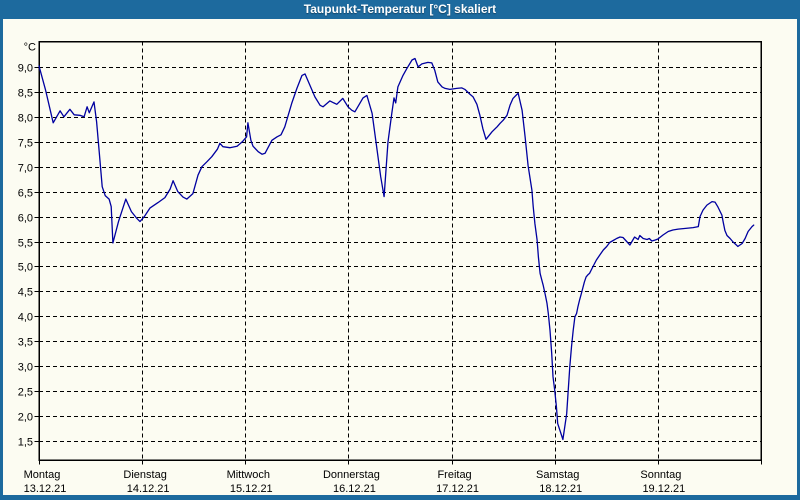  What do you see at coordinates (660, 475) in the screenshot?
I see `x-day-name: Sonntag` at bounding box center [660, 475].